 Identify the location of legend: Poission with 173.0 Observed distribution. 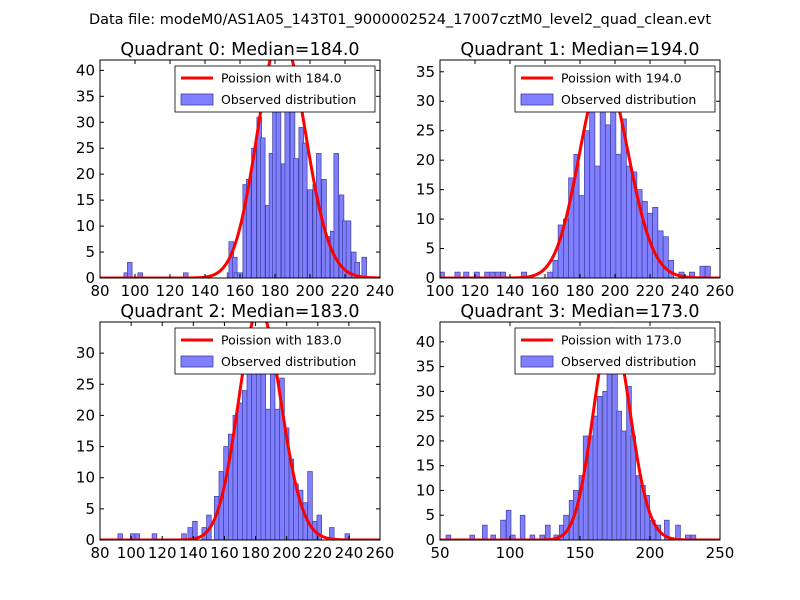
(615, 351).